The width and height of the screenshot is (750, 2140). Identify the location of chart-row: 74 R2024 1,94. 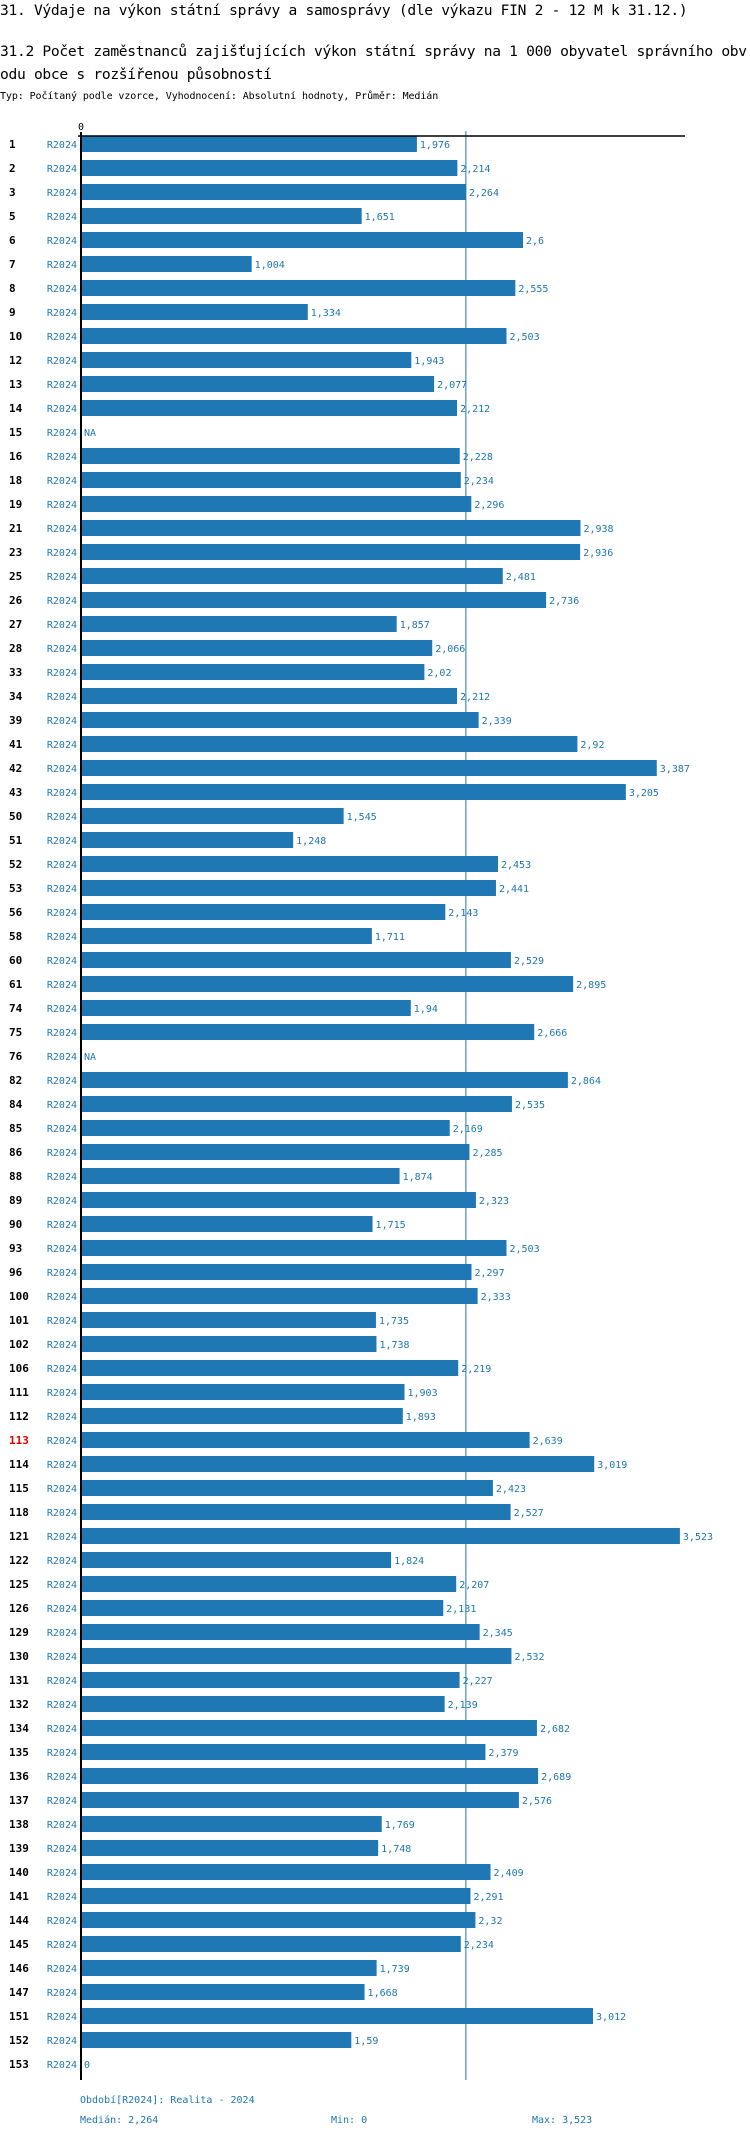
(223, 1008).